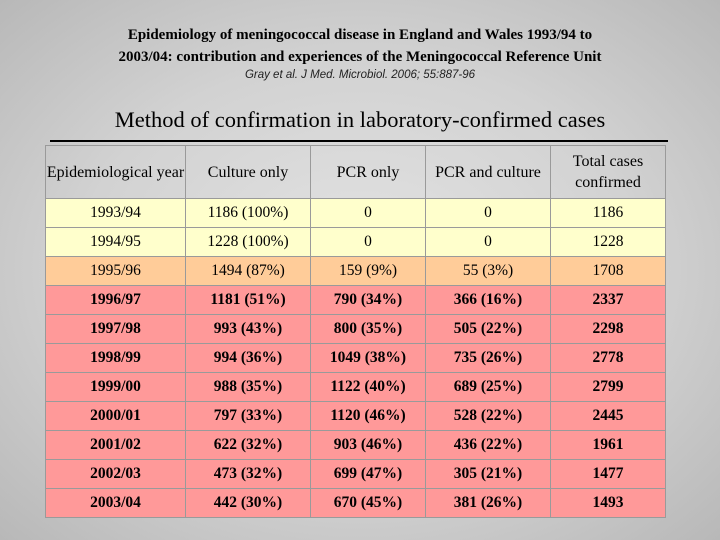 This screenshot has height=540, width=720. Describe the element at coordinates (488, 445) in the screenshot. I see `table-cell: 436 (22%)` at that location.